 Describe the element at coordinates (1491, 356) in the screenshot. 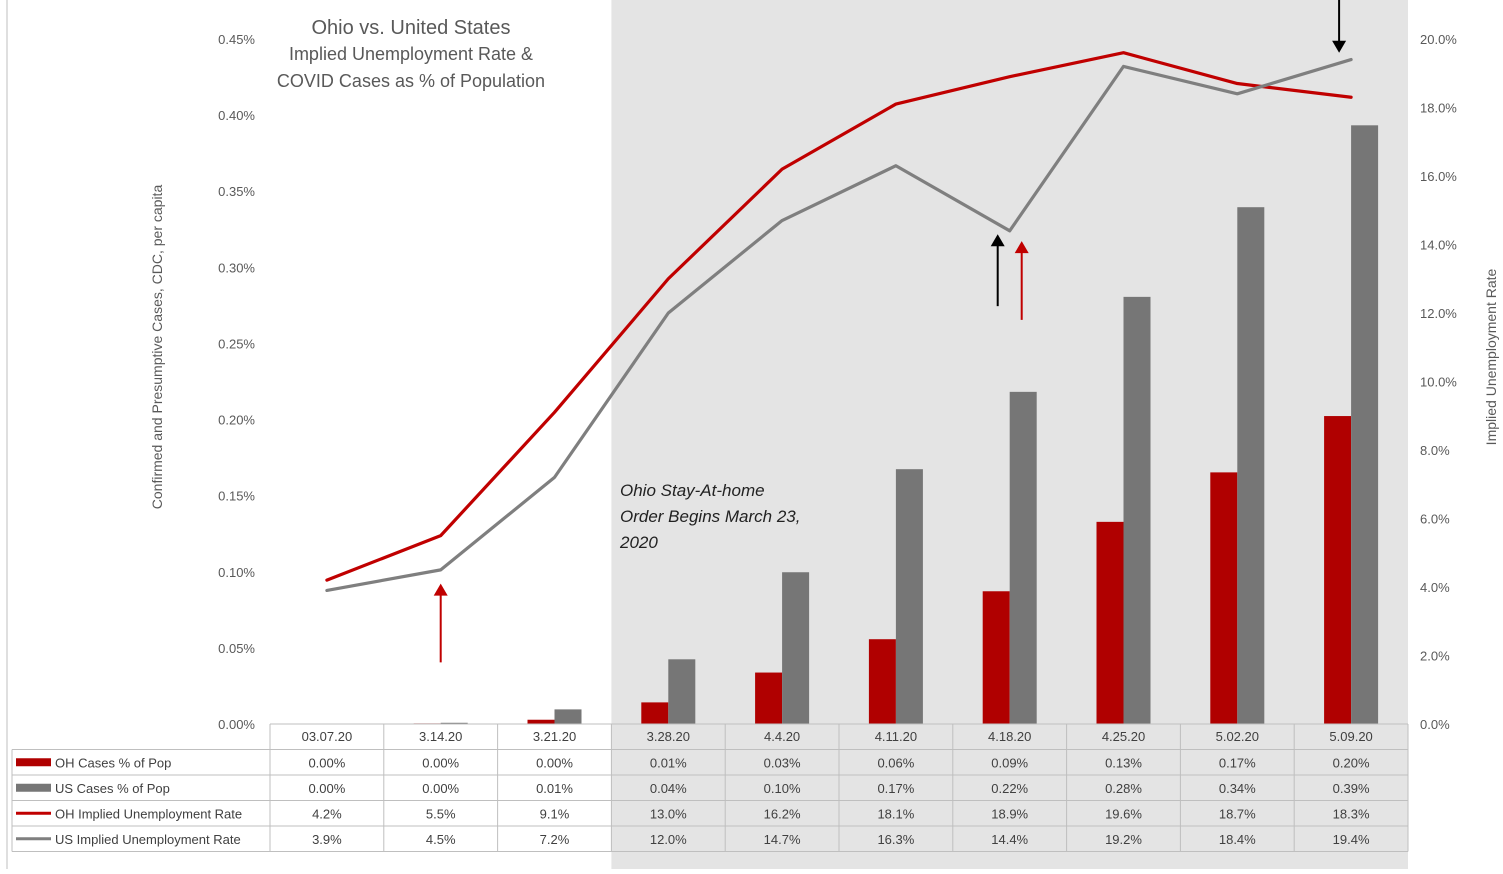

I see `right-axis-label: Implied Unemployment Rate` at that location.